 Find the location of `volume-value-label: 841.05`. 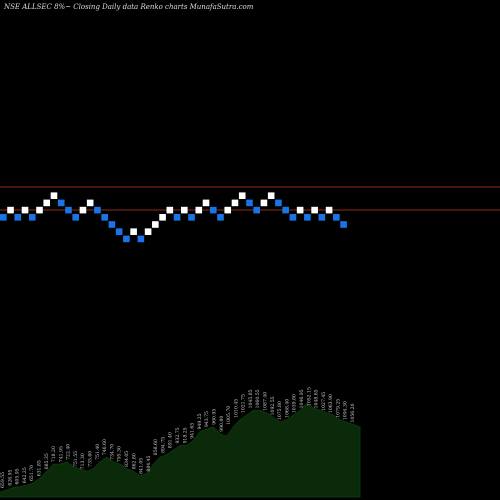

volume-value-label: 841.05 is located at coordinates (142, 466).